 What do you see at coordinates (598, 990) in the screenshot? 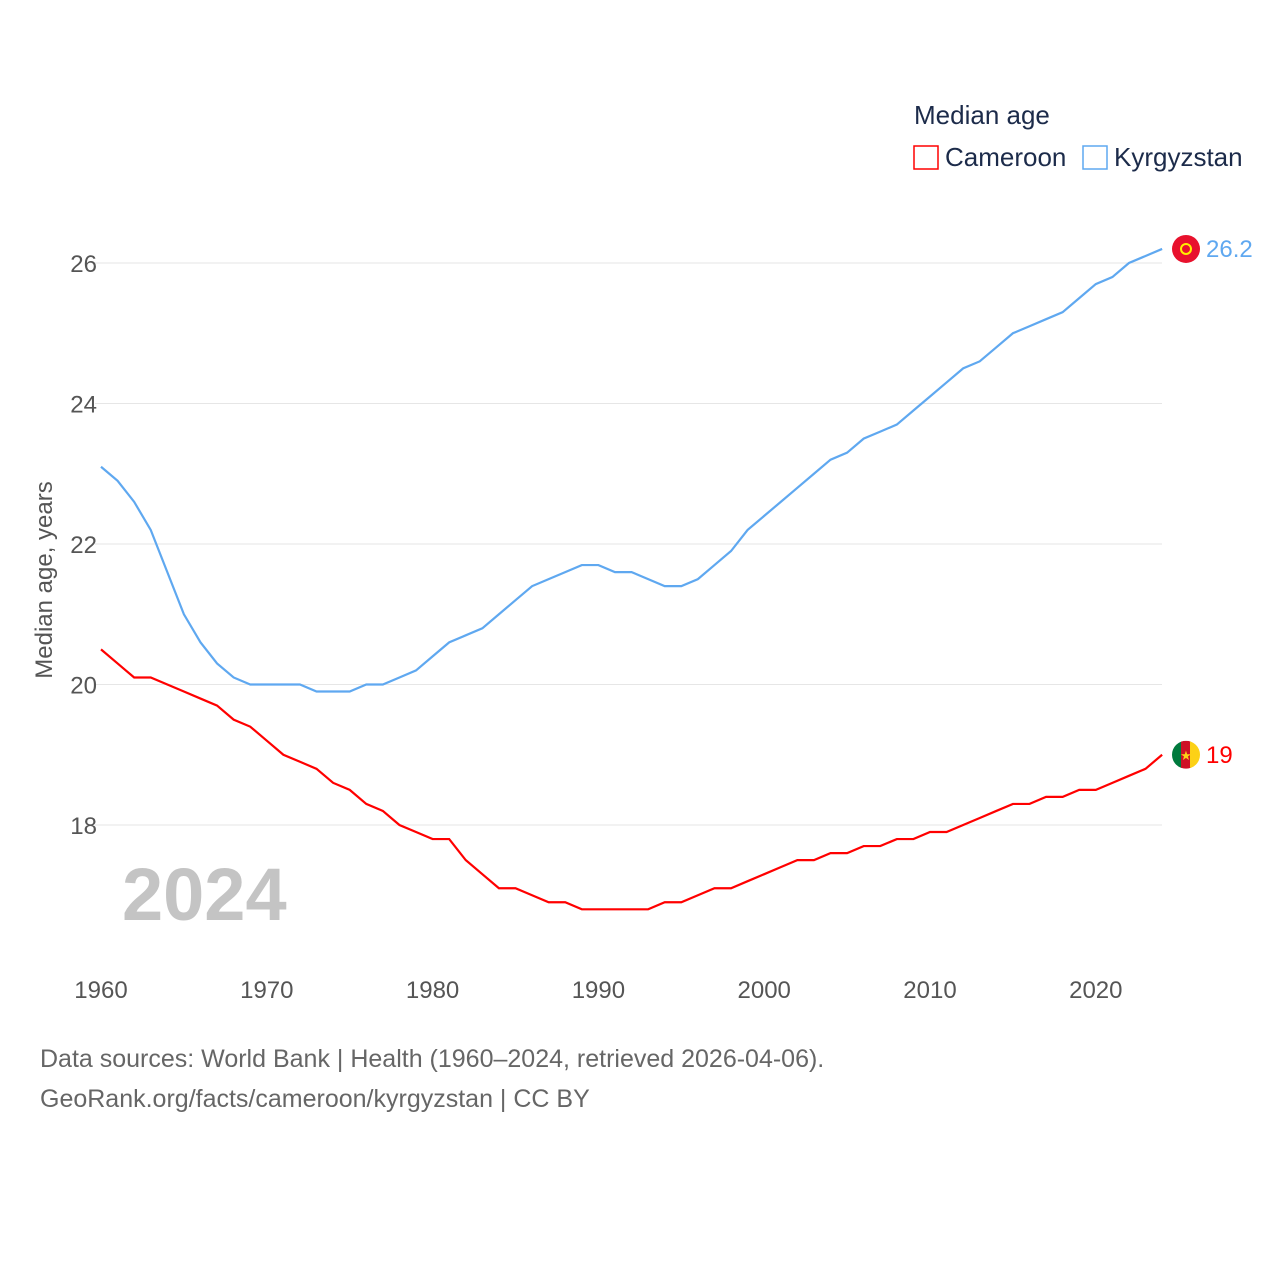
I see `x-tick-label: 1990` at bounding box center [598, 990].